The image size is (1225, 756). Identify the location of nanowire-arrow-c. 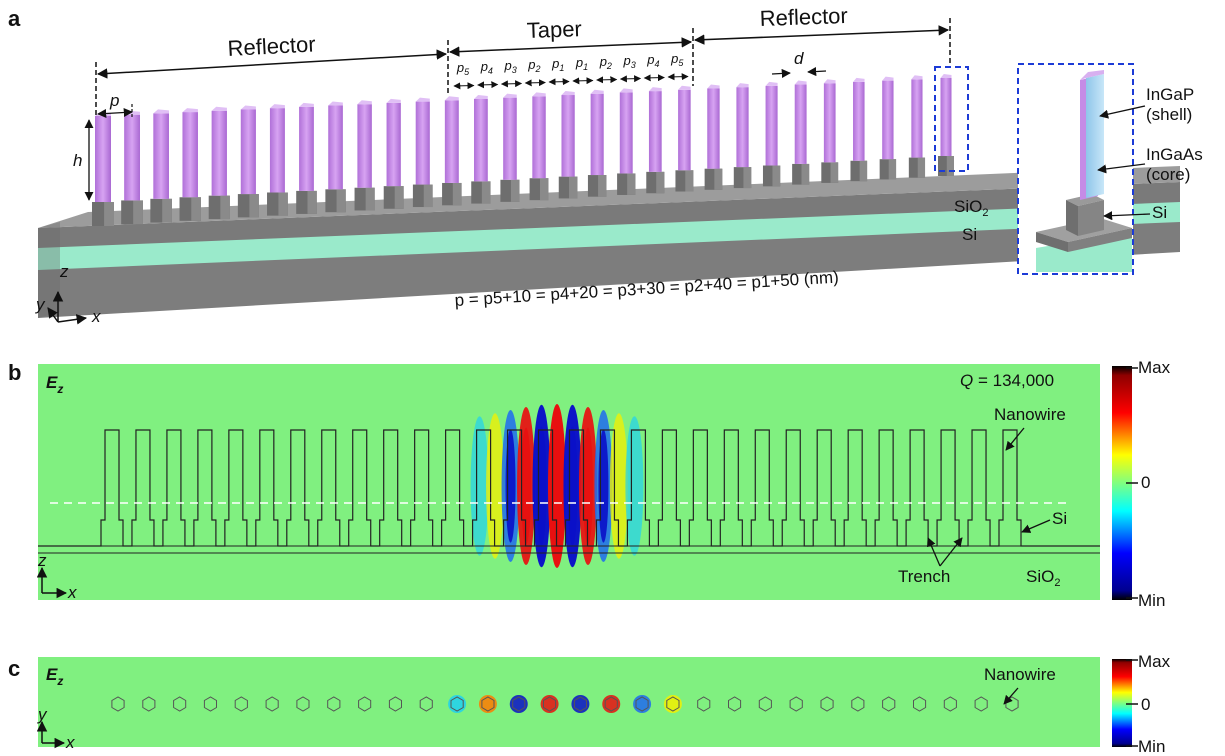
(1011, 696).